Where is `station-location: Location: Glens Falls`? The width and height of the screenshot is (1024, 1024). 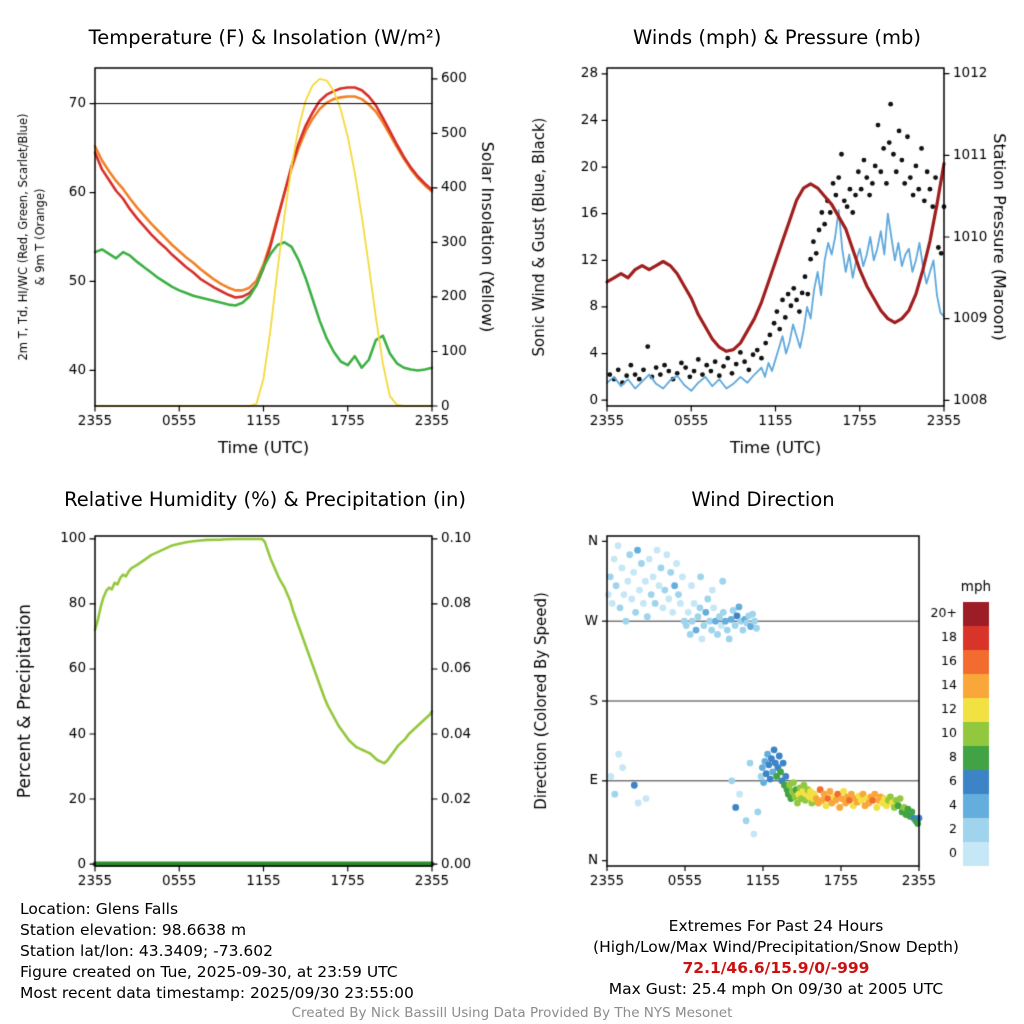
station-location: Location: Glens Falls is located at coordinates (99, 909).